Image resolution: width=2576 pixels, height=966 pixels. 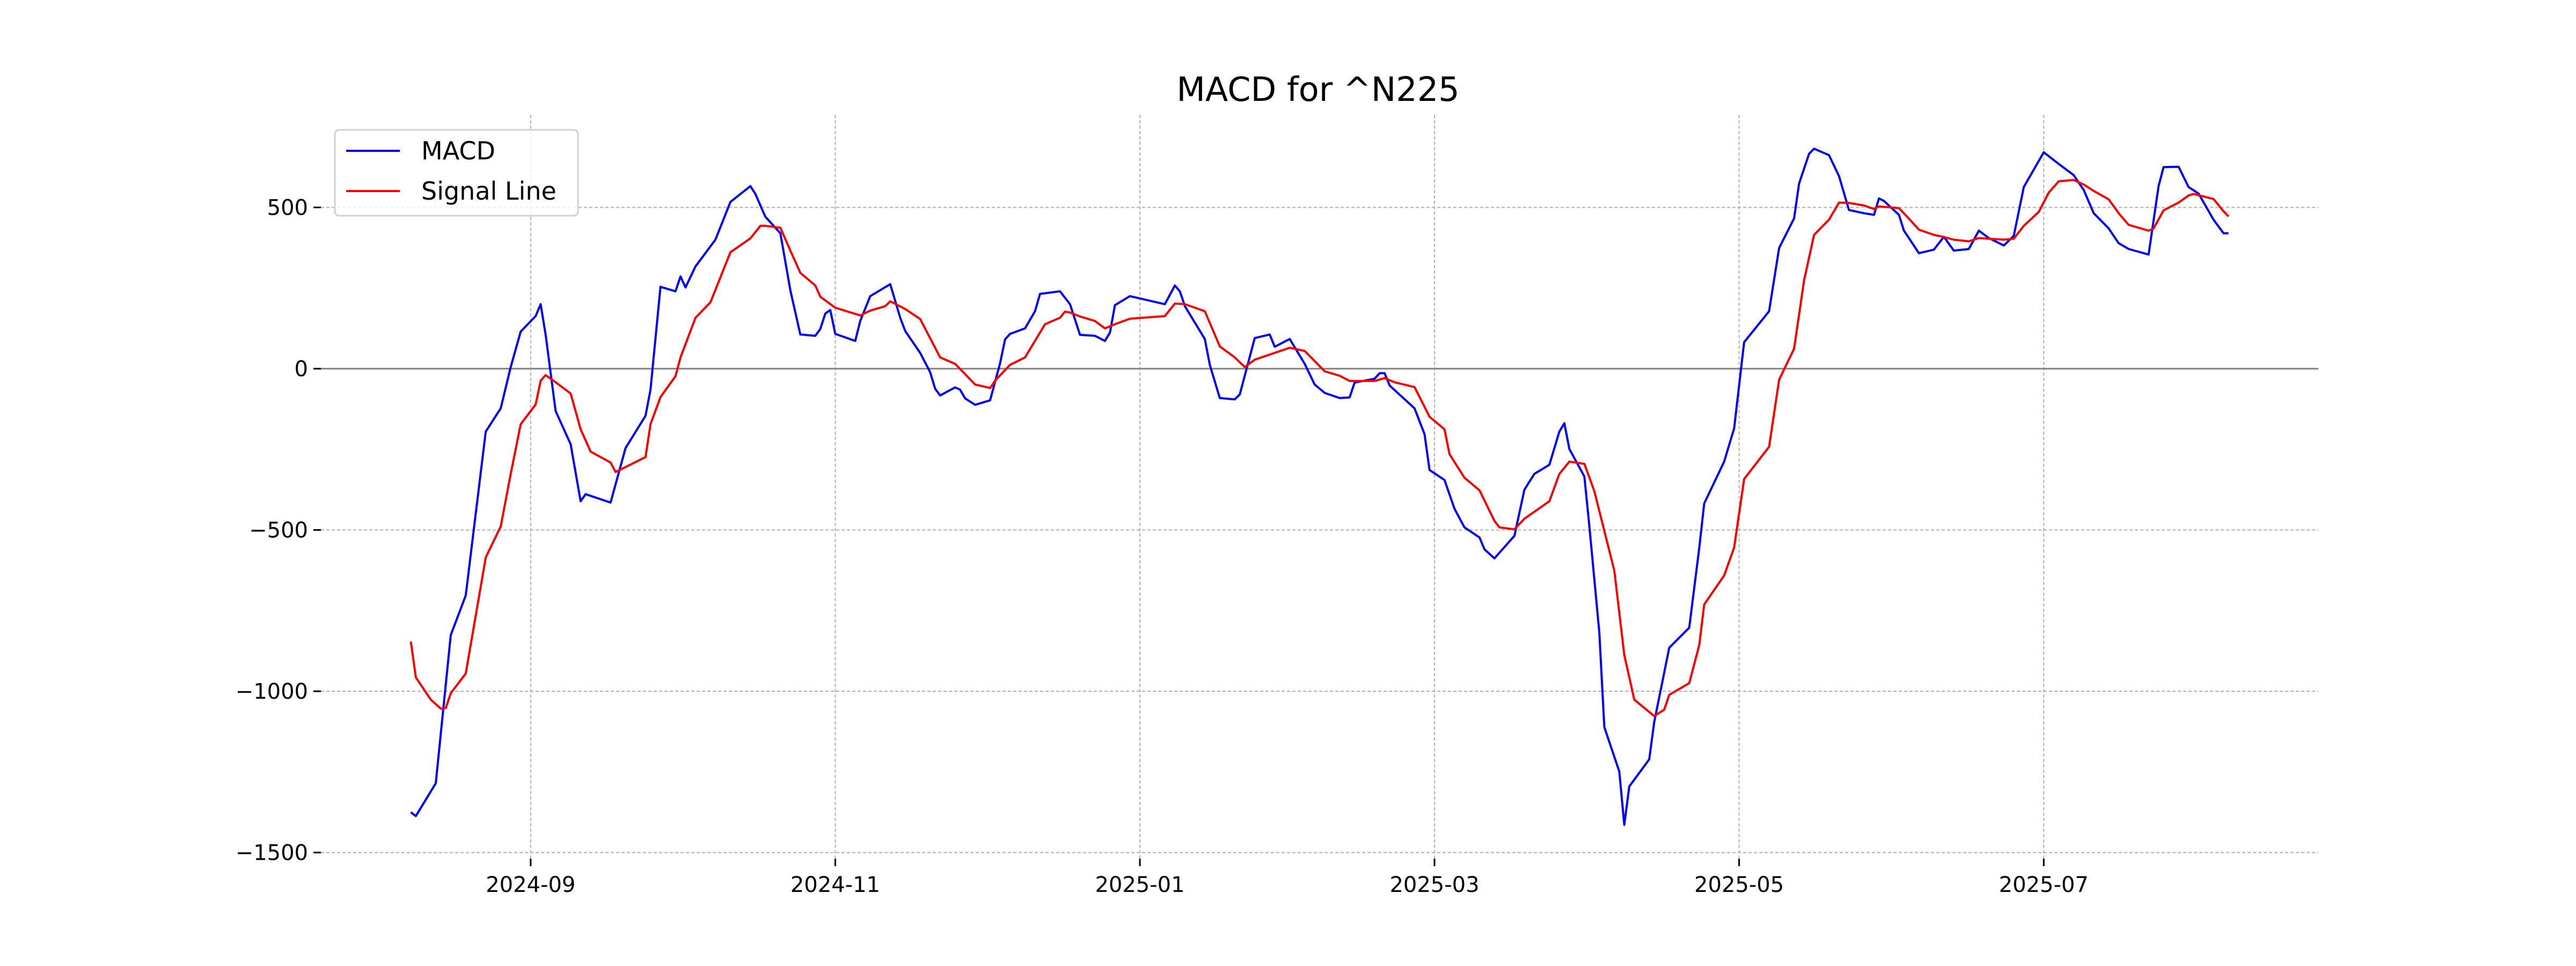 I want to click on y-tick-label: −1500, so click(x=272, y=853).